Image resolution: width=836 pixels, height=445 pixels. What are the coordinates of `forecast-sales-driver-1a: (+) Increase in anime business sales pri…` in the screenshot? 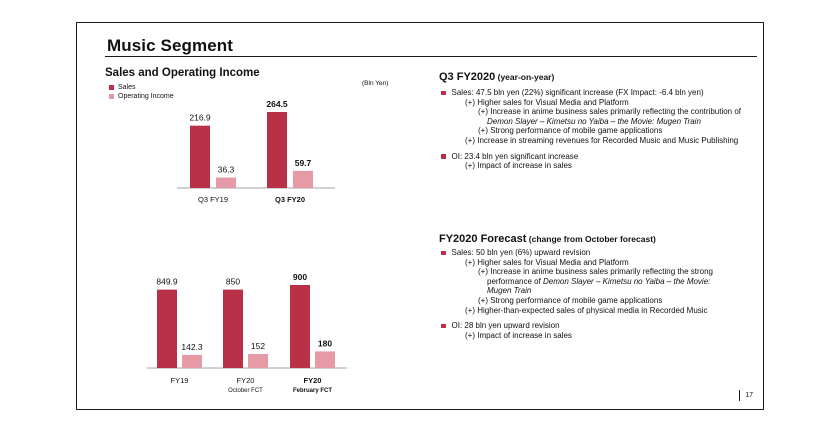 It's located at (595, 272).